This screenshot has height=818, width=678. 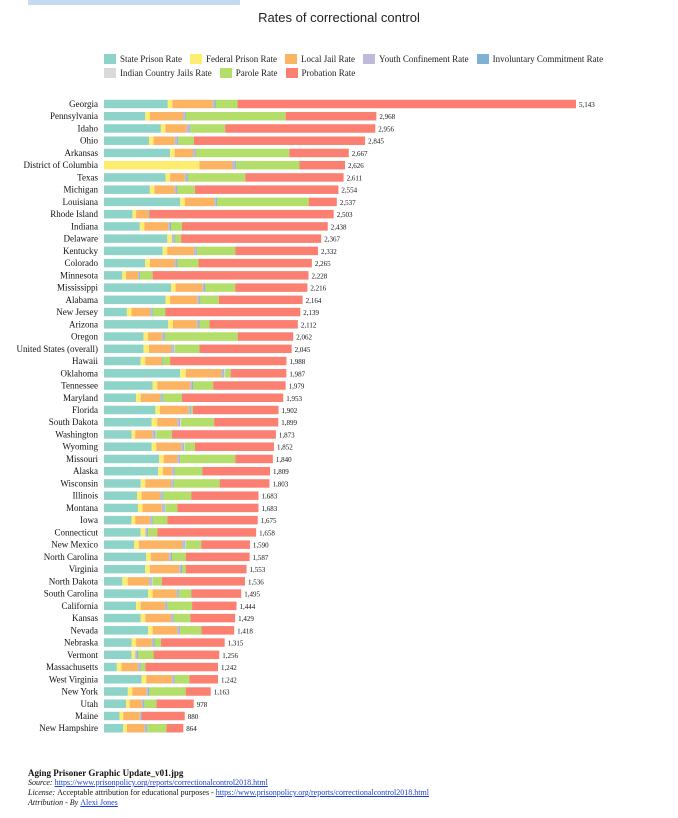 What do you see at coordinates (287, 435) in the screenshot?
I see `data-label: 1,873` at bounding box center [287, 435].